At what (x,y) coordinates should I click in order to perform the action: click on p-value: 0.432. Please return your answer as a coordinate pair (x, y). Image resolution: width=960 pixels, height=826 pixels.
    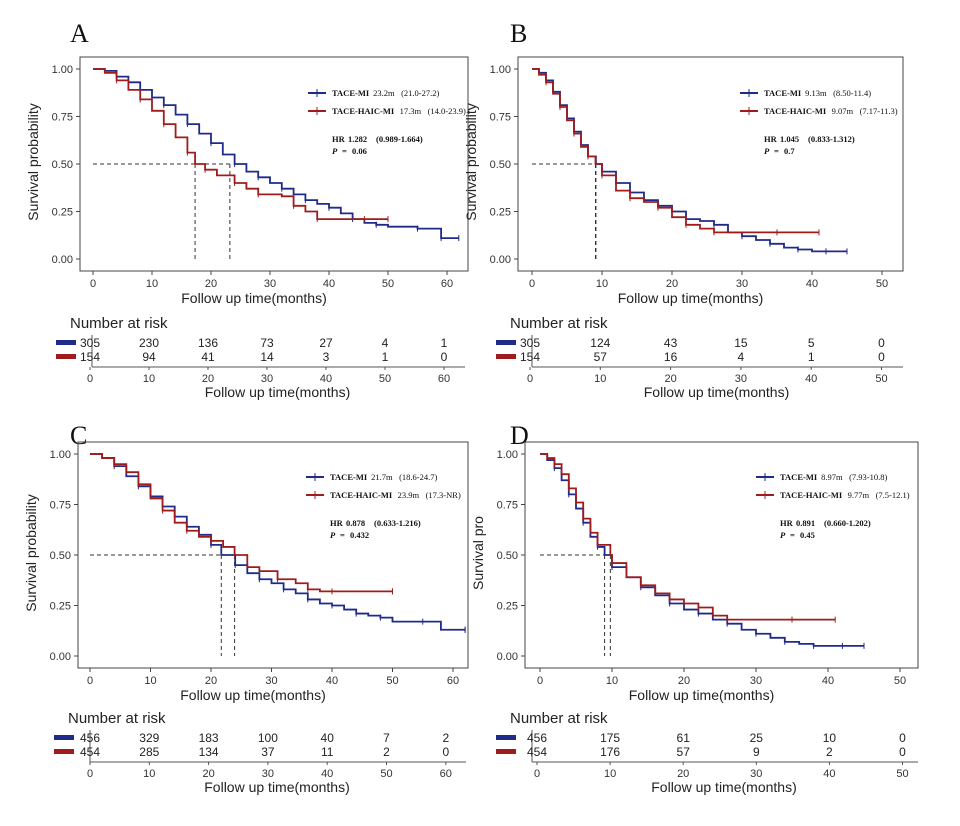
    Looking at the image, I should click on (359, 535).